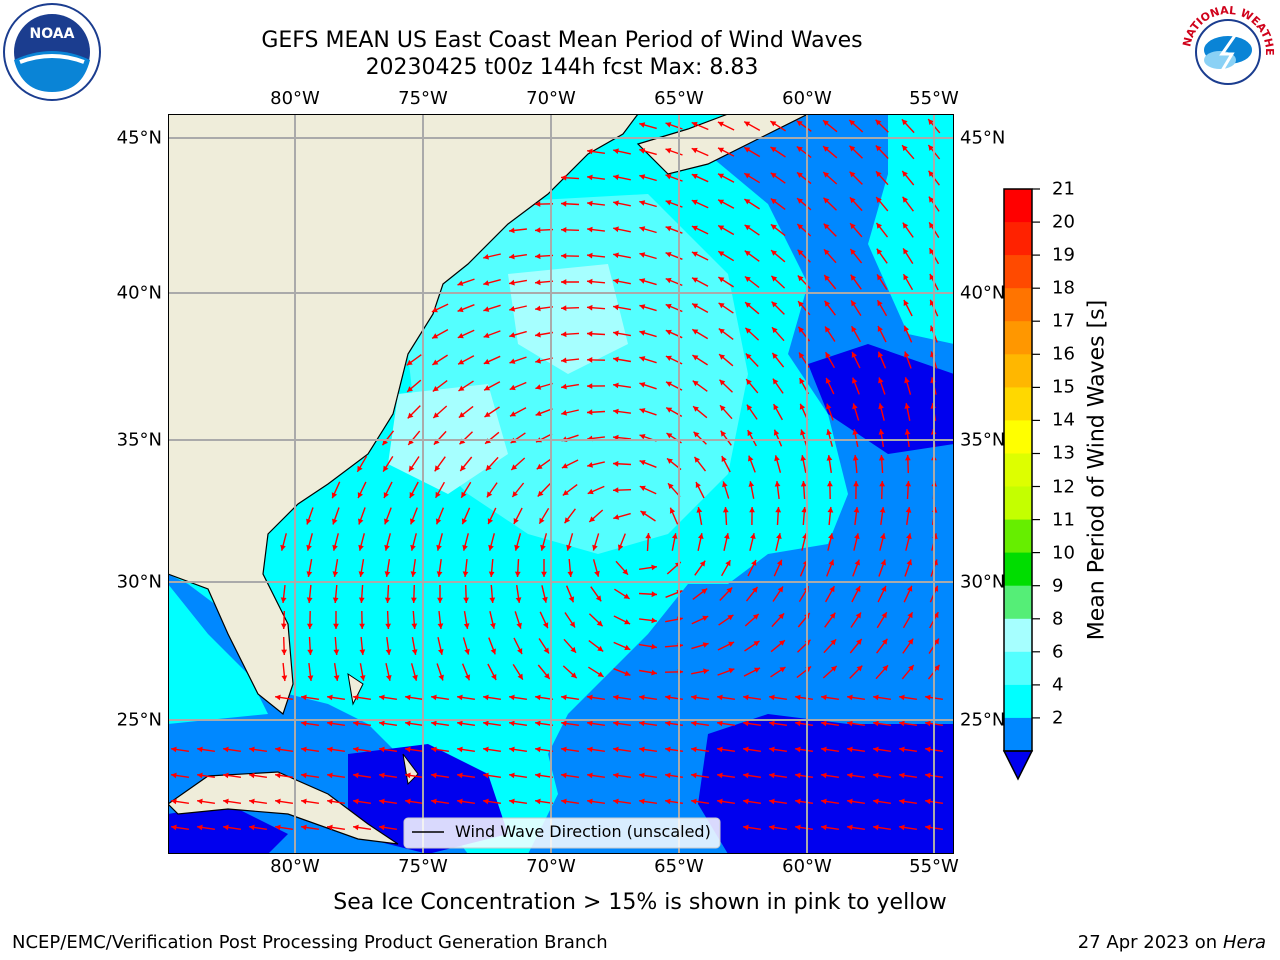 The width and height of the screenshot is (1280, 960). What do you see at coordinates (383, 729) in the screenshot?
I see `land-bahamas` at bounding box center [383, 729].